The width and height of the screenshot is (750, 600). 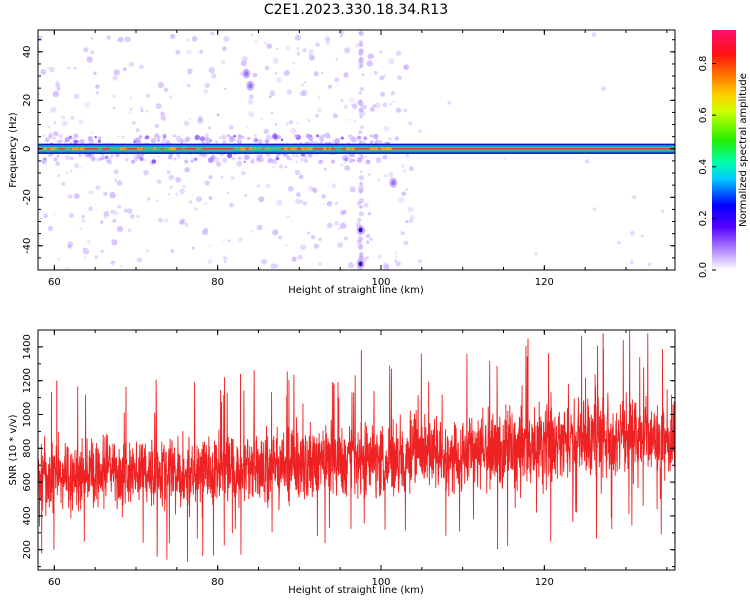 I want to click on y-tick-label: 1400, so click(x=27, y=346).